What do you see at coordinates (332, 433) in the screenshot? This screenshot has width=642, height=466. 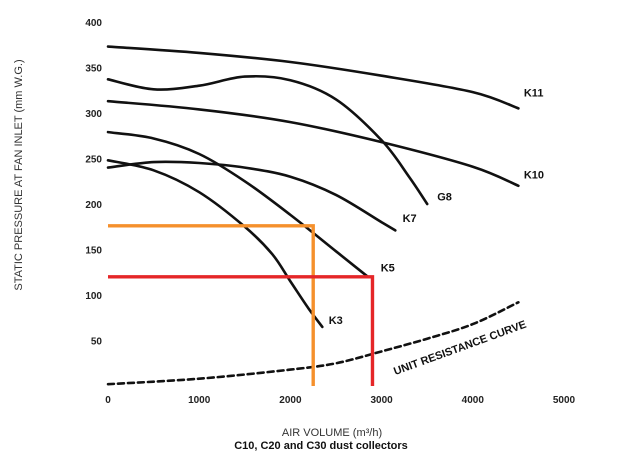 I see `x-axis-title: AIR VOLUME (m³/h)` at bounding box center [332, 433].